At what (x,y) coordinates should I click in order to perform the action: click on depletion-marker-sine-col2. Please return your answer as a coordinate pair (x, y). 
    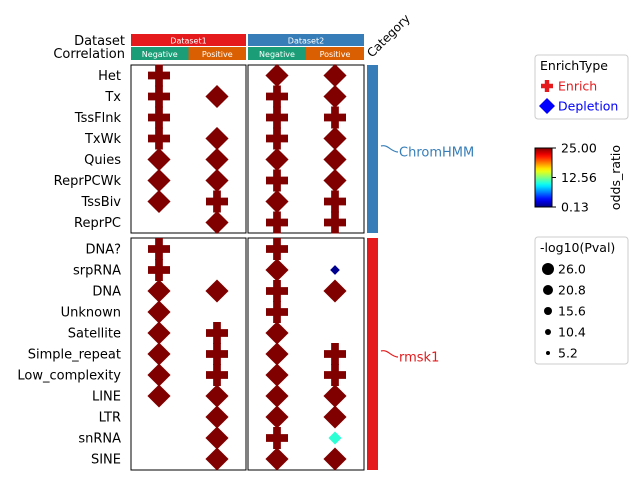
    Looking at the image, I should click on (277, 459).